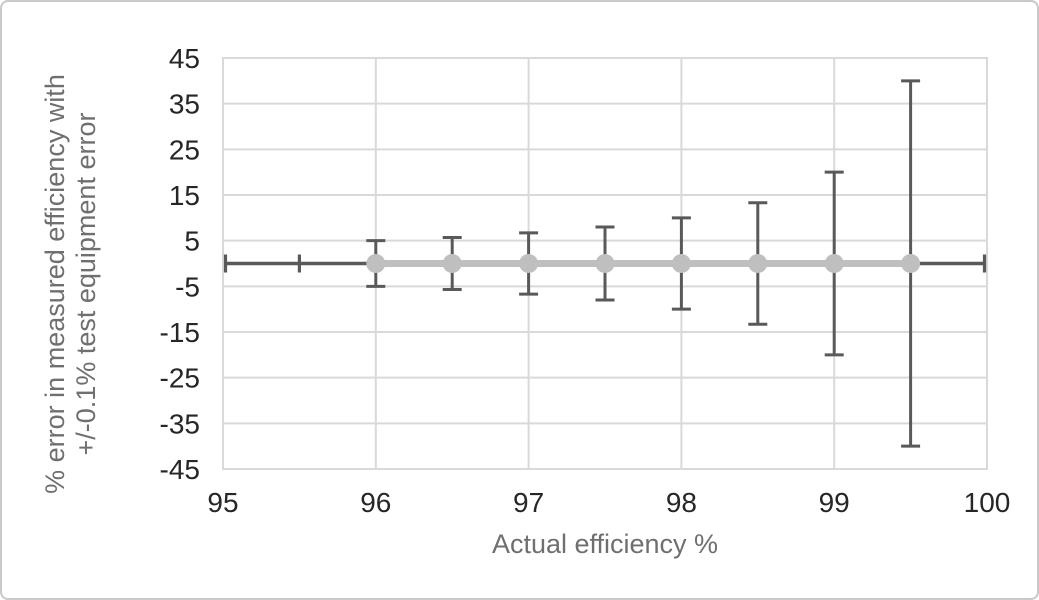  What do you see at coordinates (834, 502) in the screenshot?
I see `x-tick-label: 99` at bounding box center [834, 502].